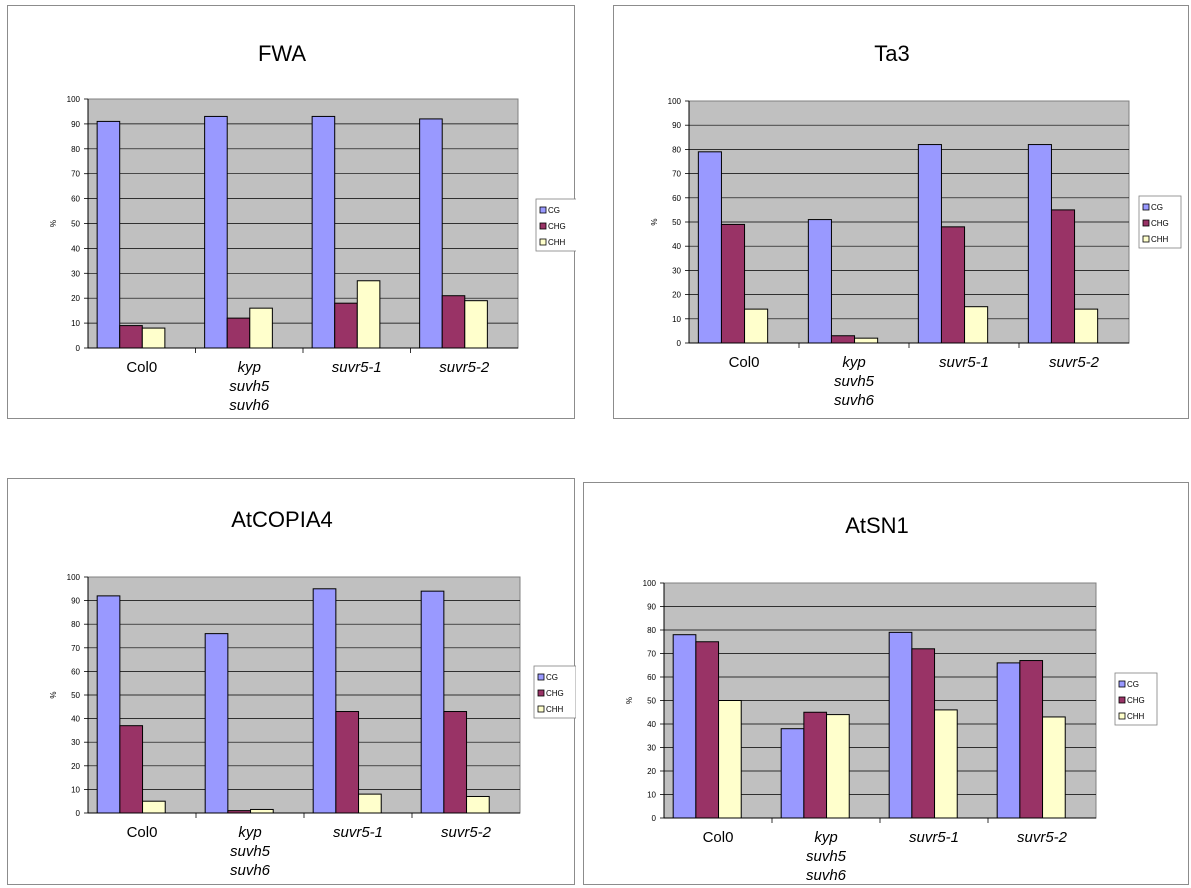  I want to click on chart-title: AtSN1, so click(877, 525).